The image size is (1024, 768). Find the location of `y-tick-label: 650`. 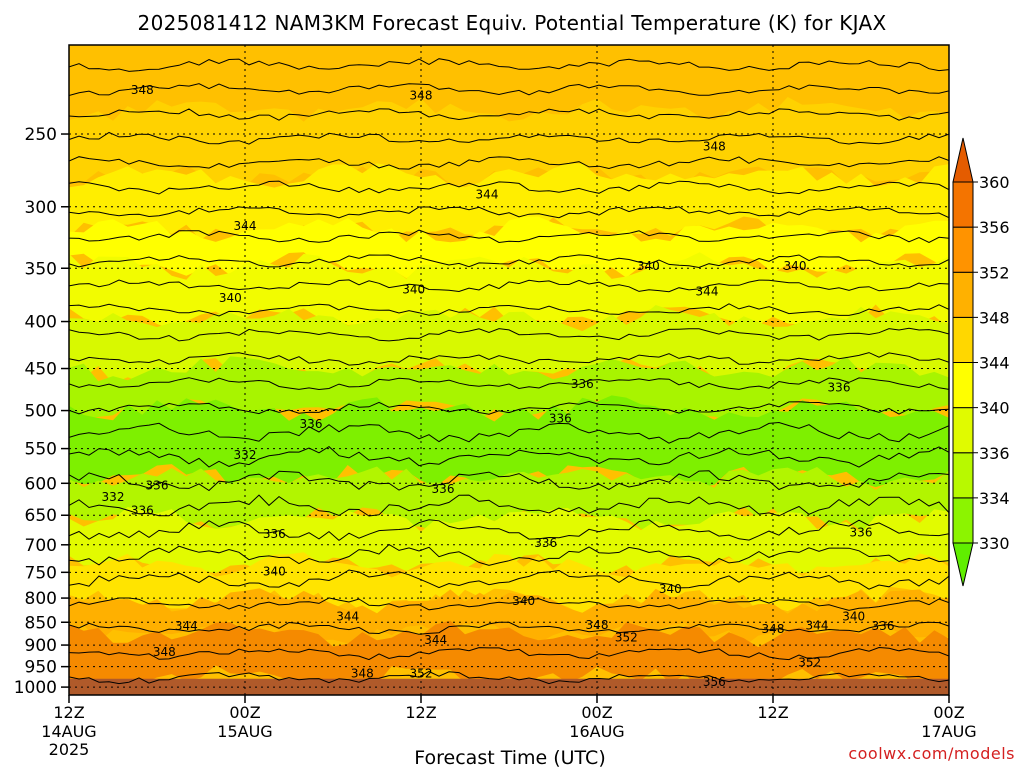

y-tick-label: 650 is located at coordinates (41, 516).